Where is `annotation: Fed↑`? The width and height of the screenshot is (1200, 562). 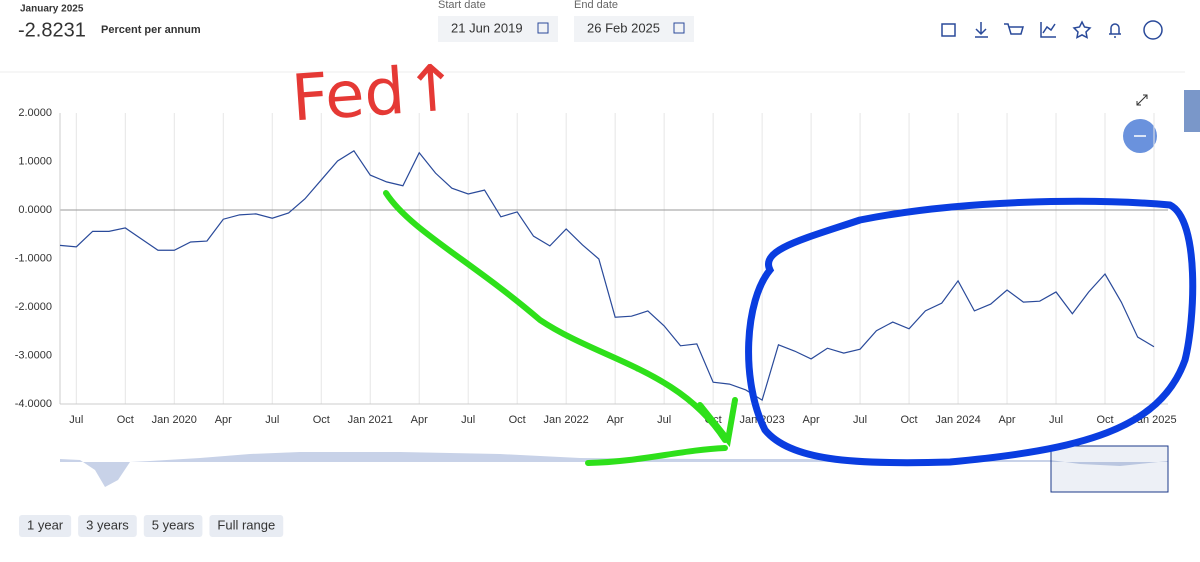
annotation: Fed↑ is located at coordinates (375, 93).